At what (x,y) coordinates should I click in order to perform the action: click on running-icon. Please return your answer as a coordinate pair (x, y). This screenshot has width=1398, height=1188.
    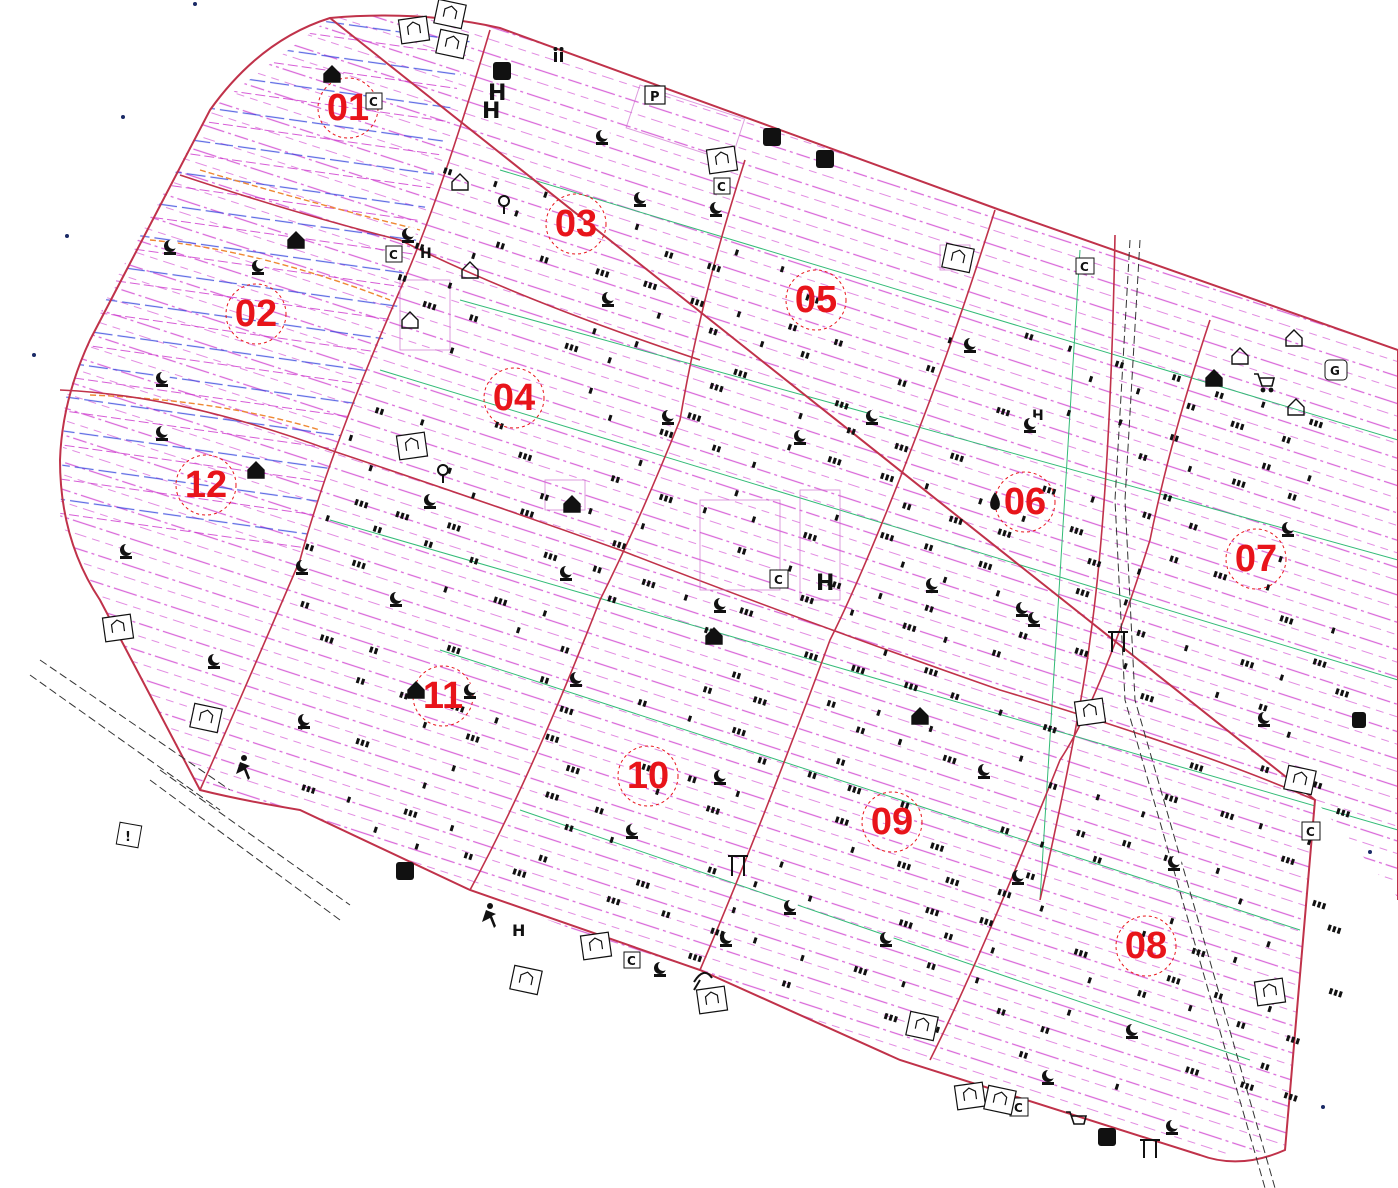
    Looking at the image, I should click on (243, 767).